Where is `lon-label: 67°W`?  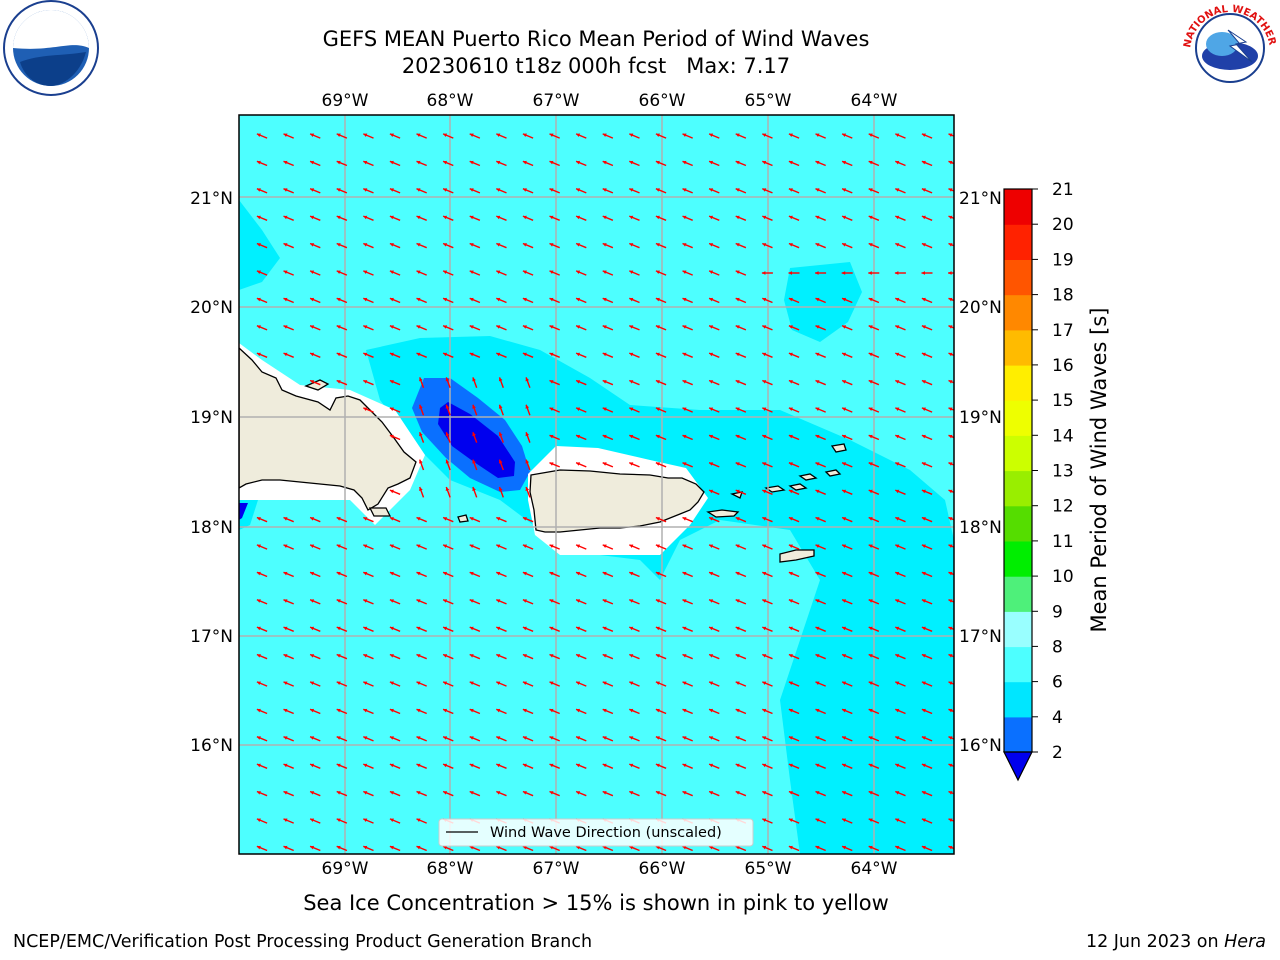
lon-label: 67°W is located at coordinates (556, 101).